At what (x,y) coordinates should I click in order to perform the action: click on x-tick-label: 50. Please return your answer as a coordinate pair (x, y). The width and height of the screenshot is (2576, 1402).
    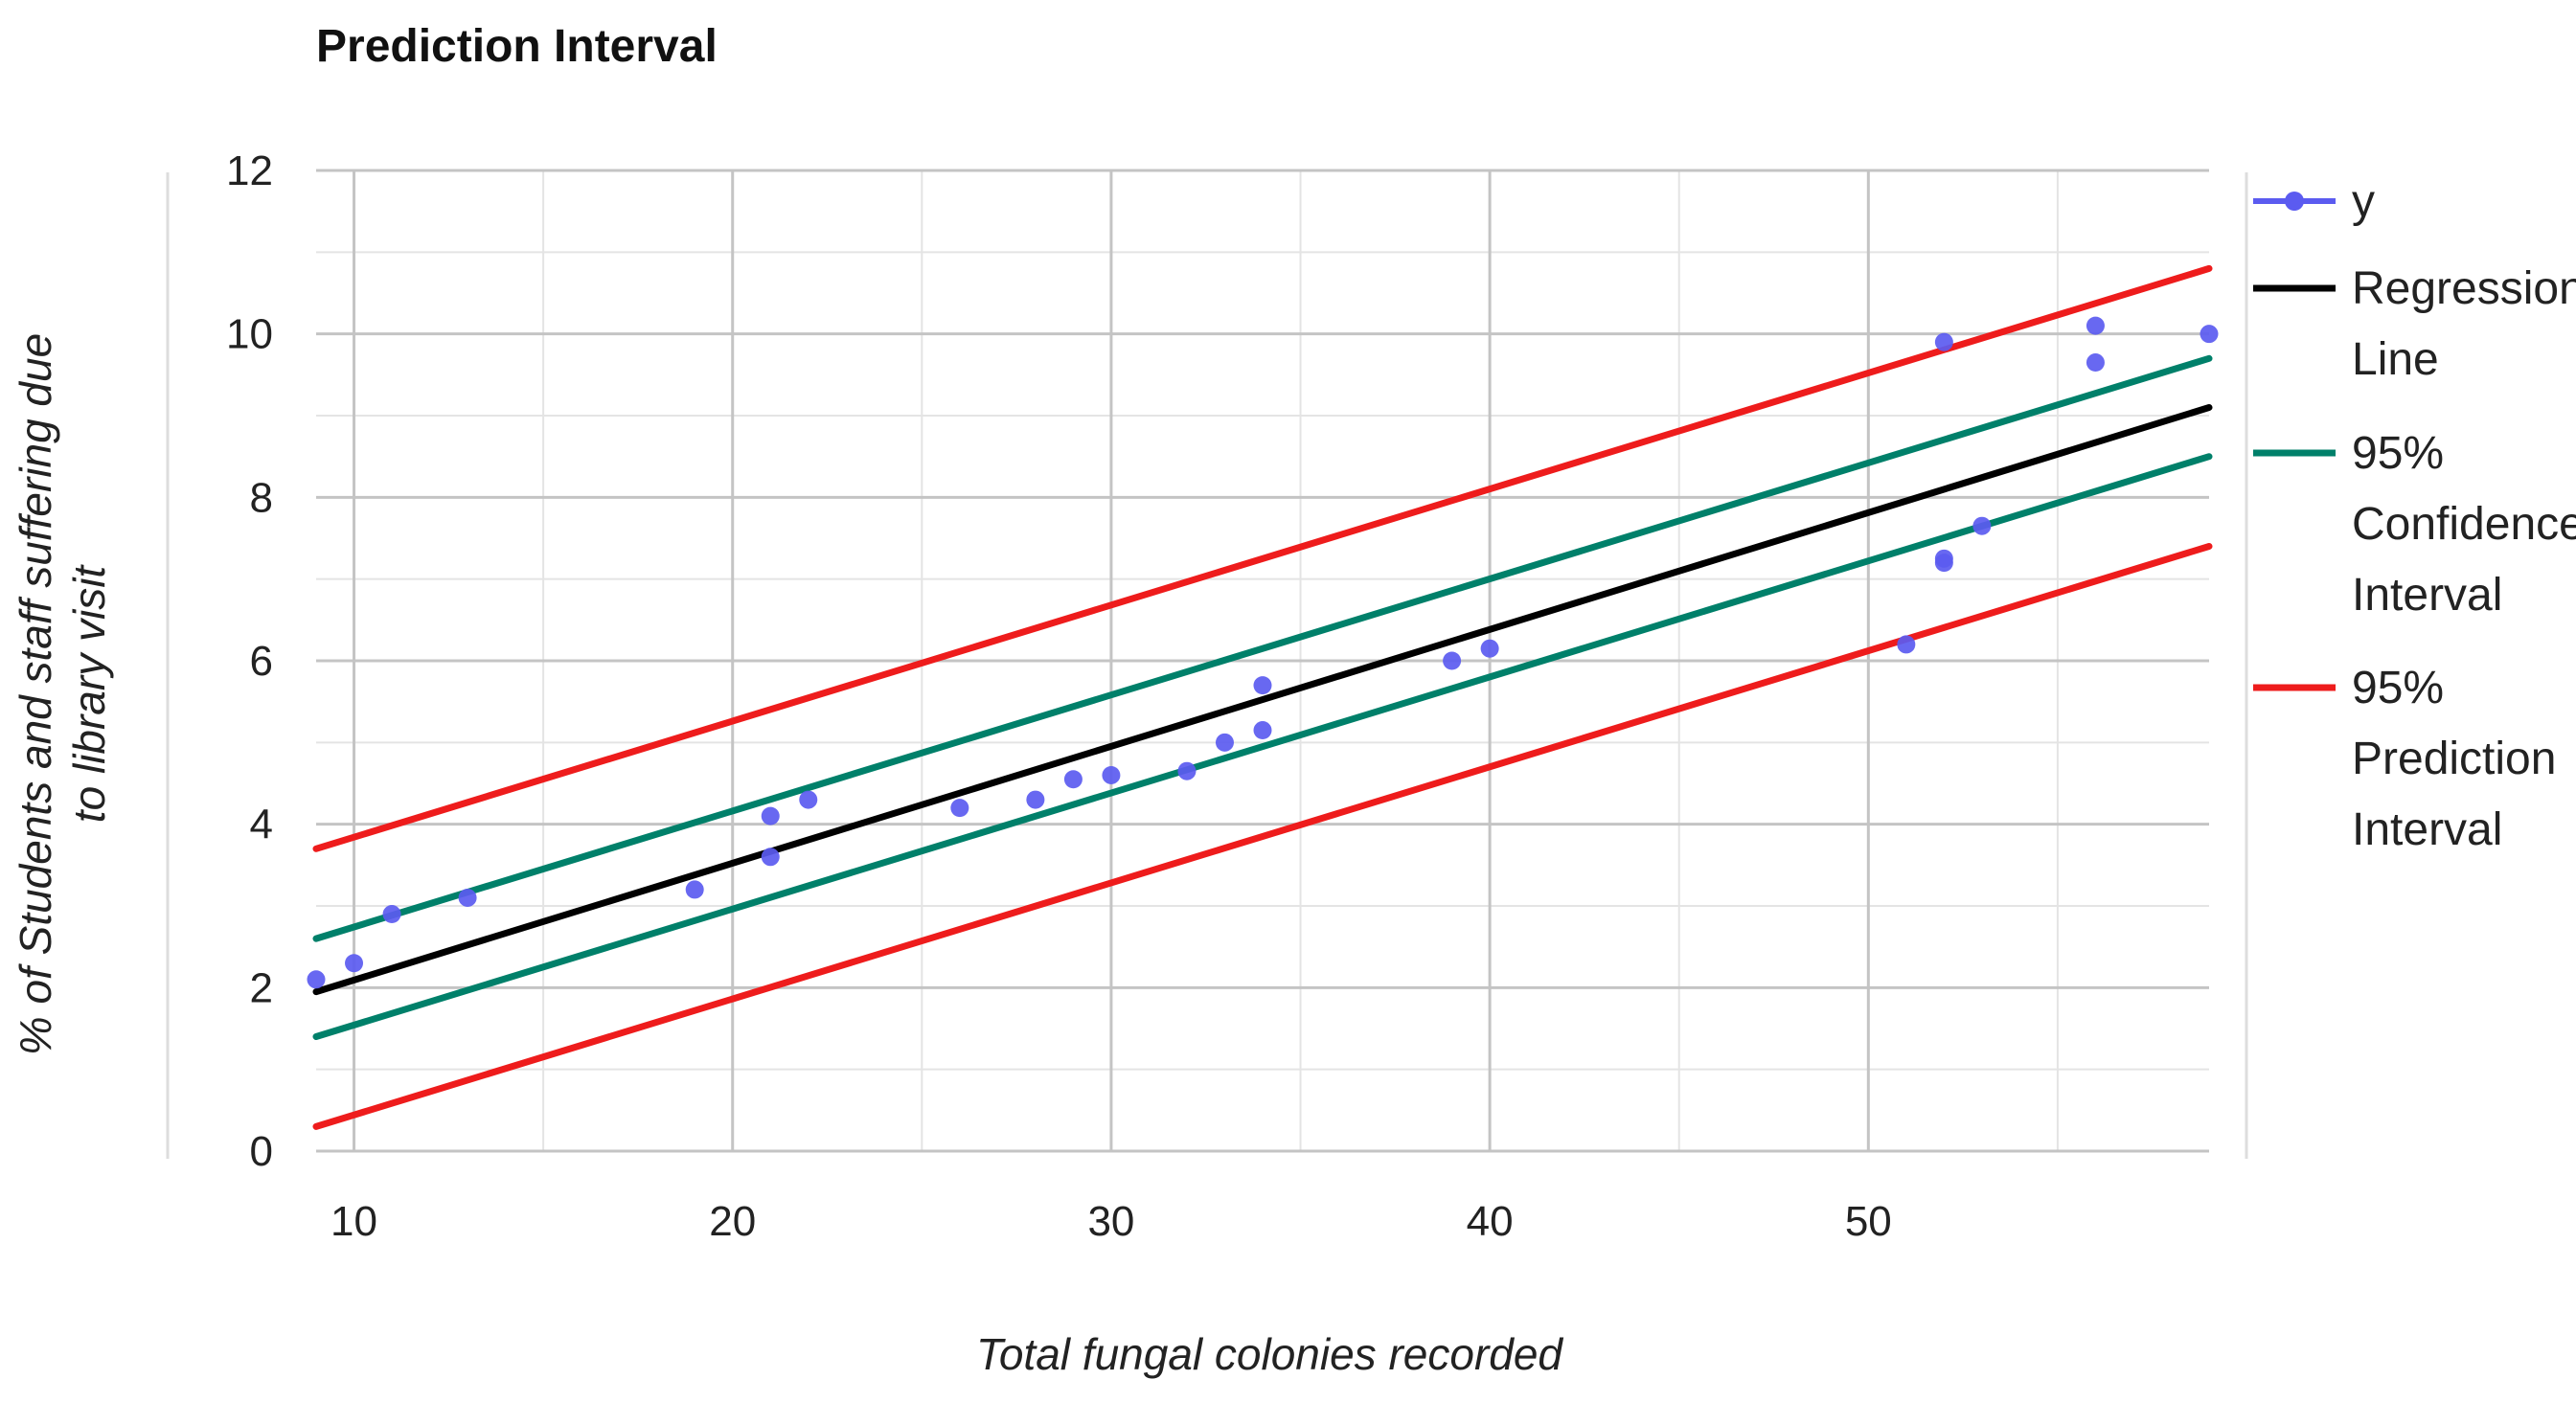
    Looking at the image, I should click on (1868, 1221).